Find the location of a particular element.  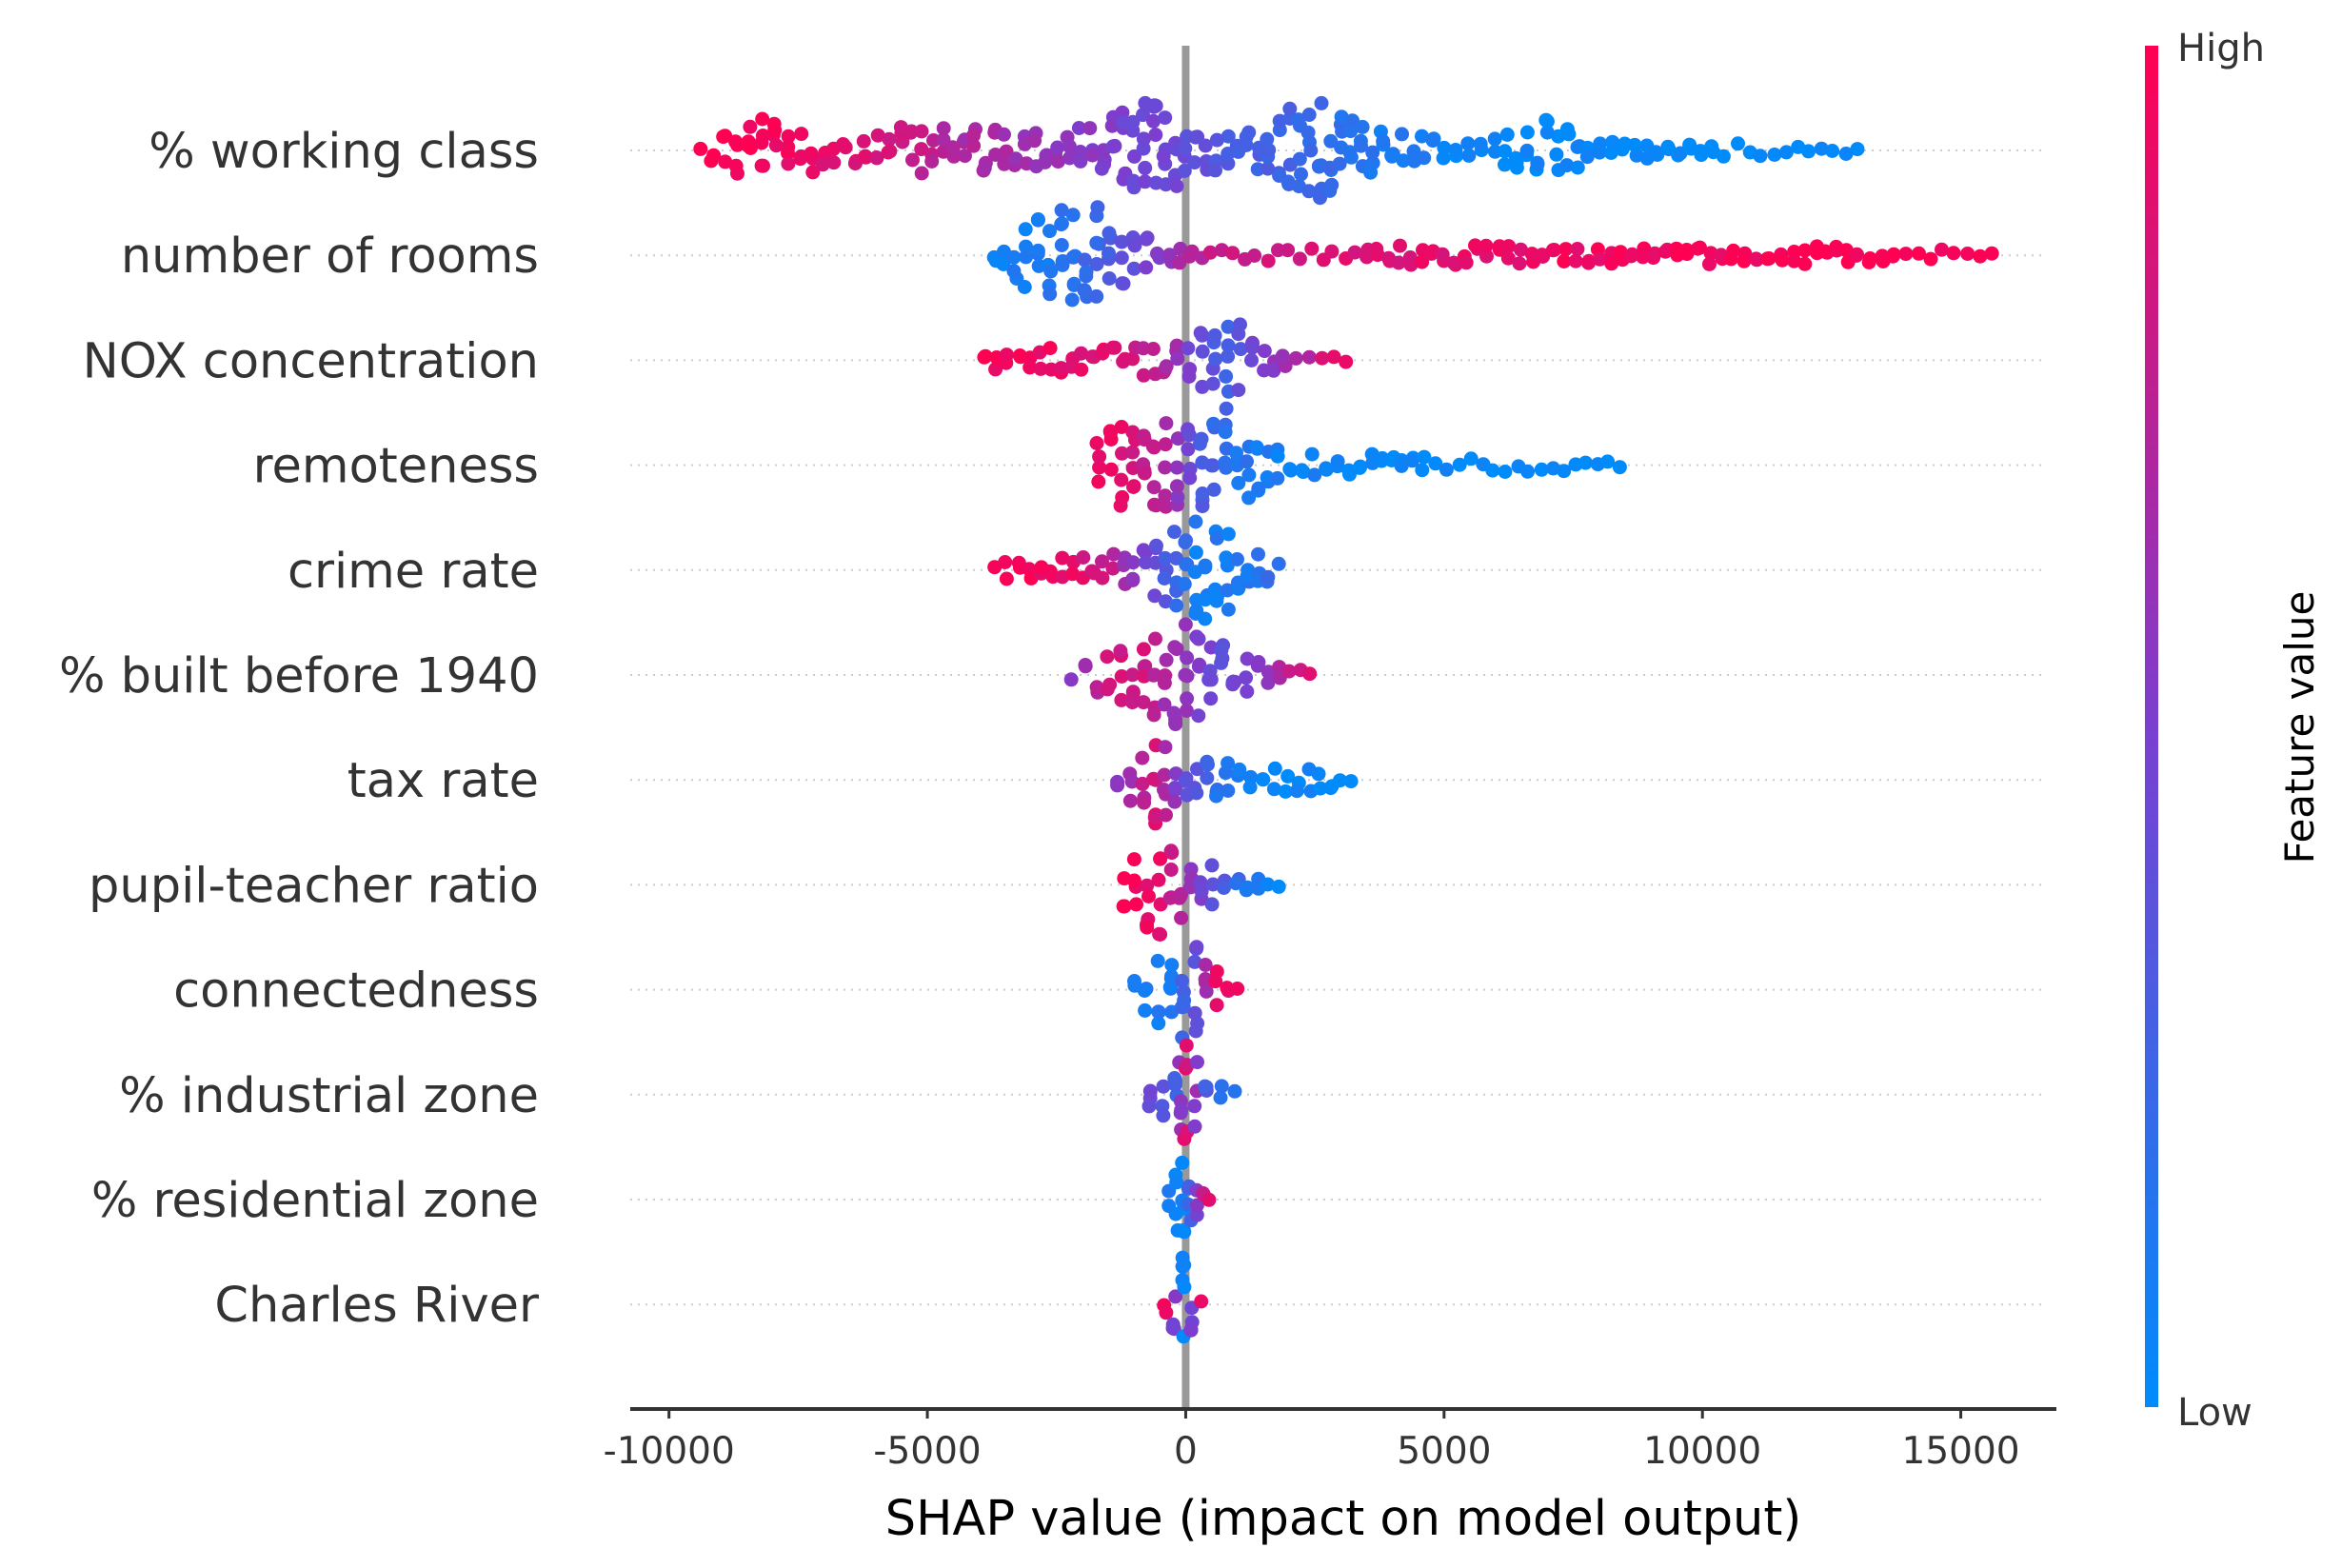

x-tick-label: 0 is located at coordinates (1186, 1452).